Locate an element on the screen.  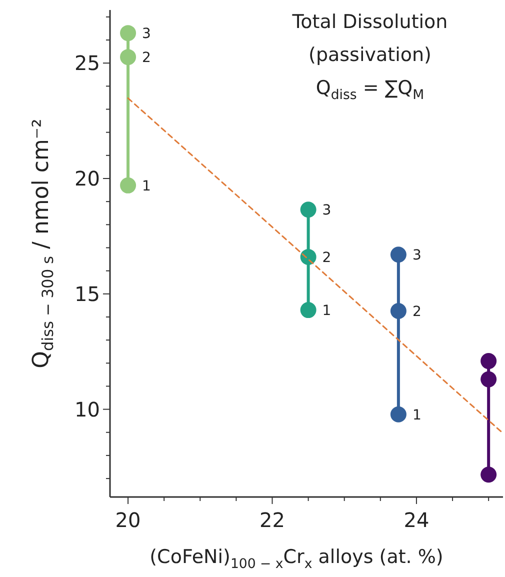
y-tick-label: 25 is located at coordinates (87, 63).